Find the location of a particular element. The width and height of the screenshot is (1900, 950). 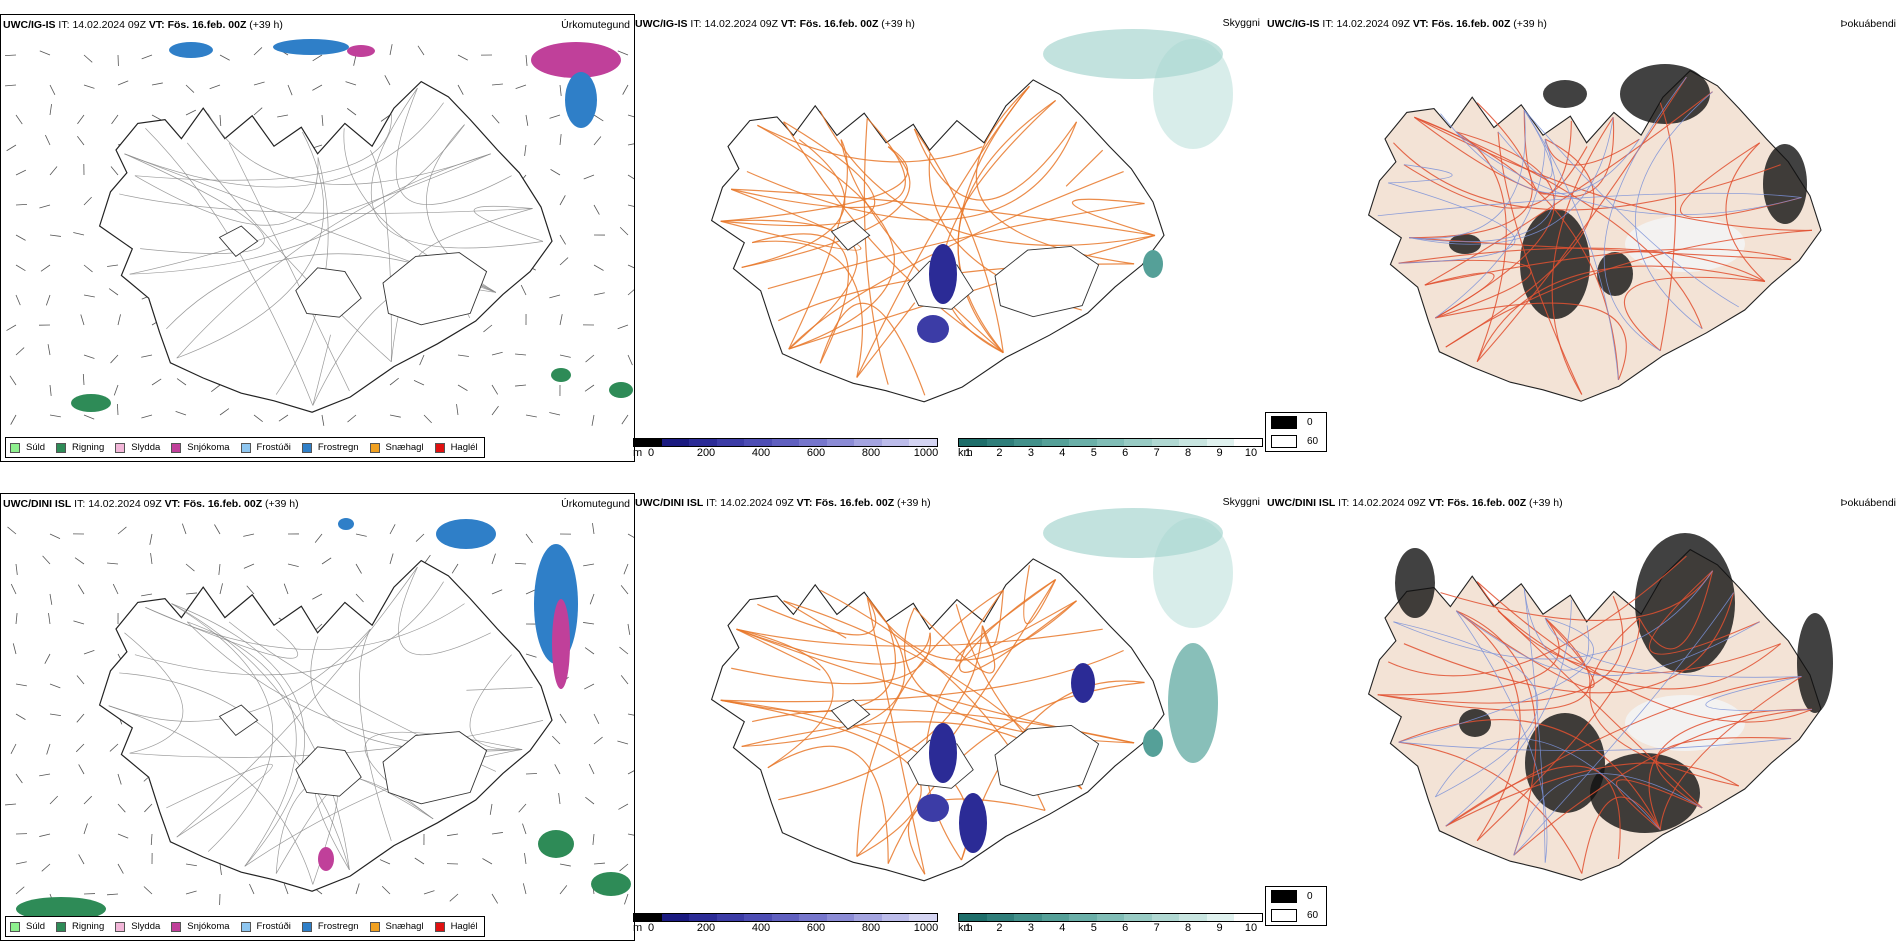

legend-item: Slydda is located at coordinates (137, 926).